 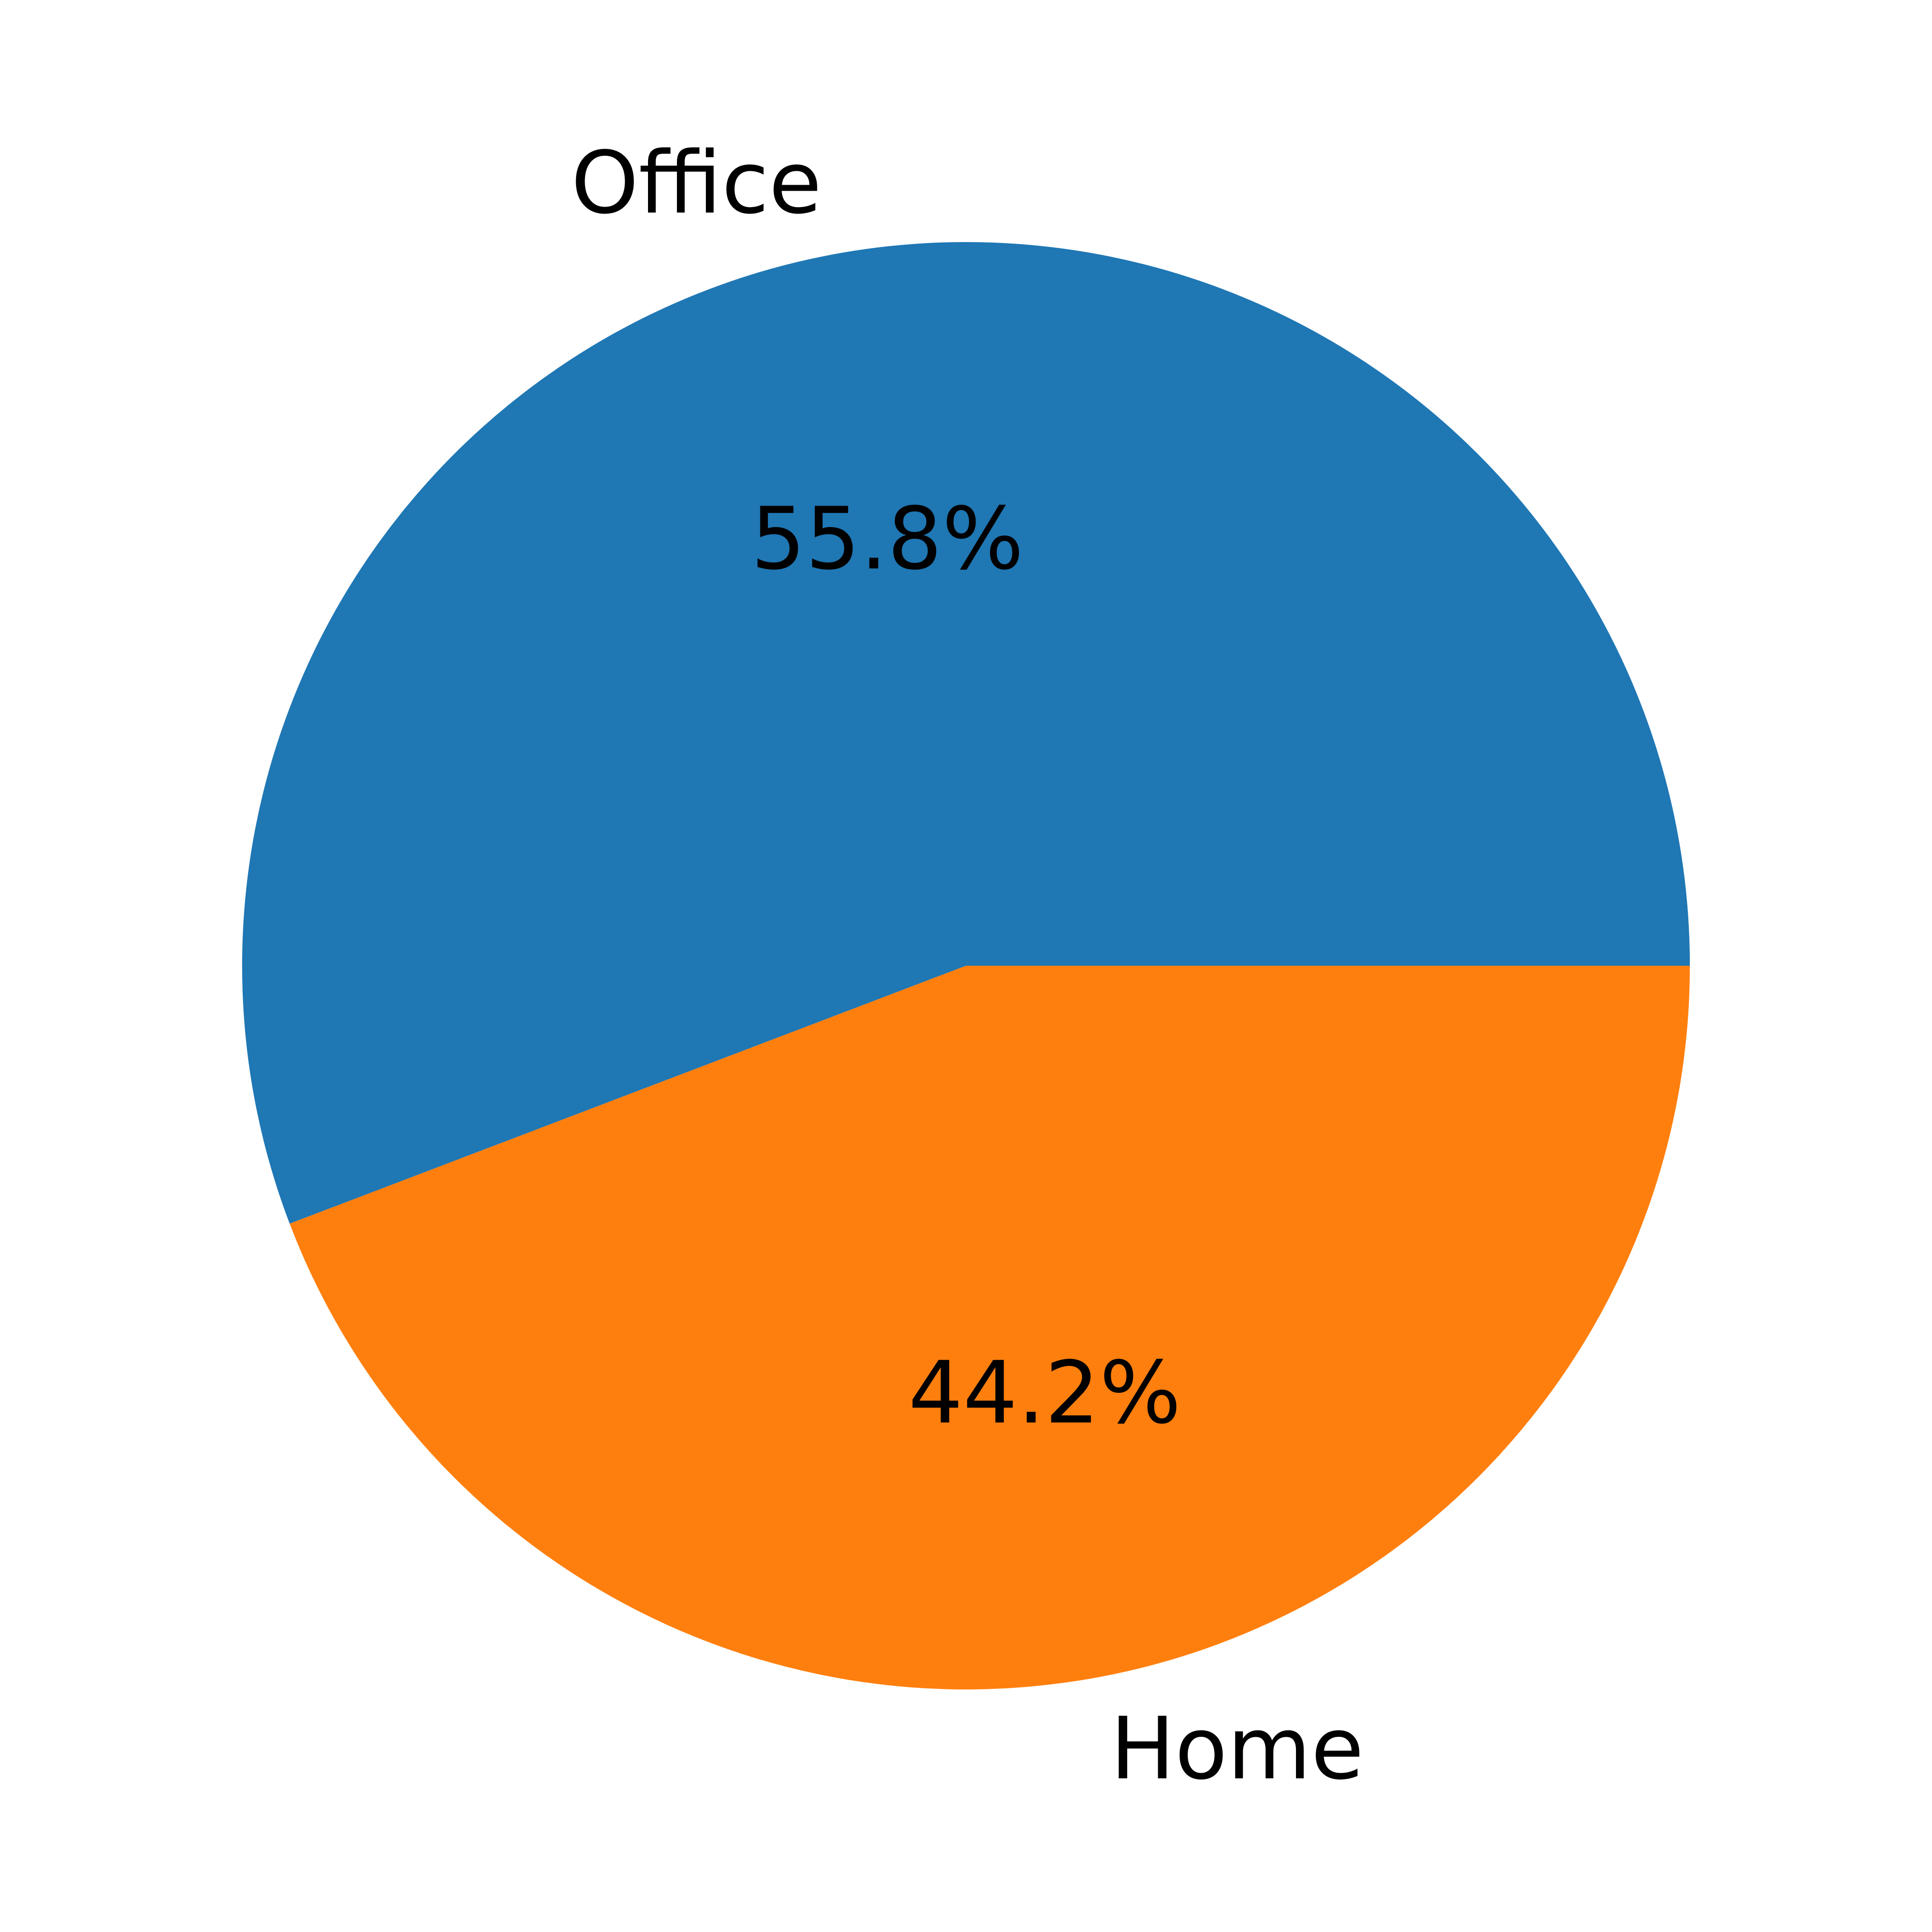 I want to click on slice-percent-office: 55.8%, so click(x=887, y=539).